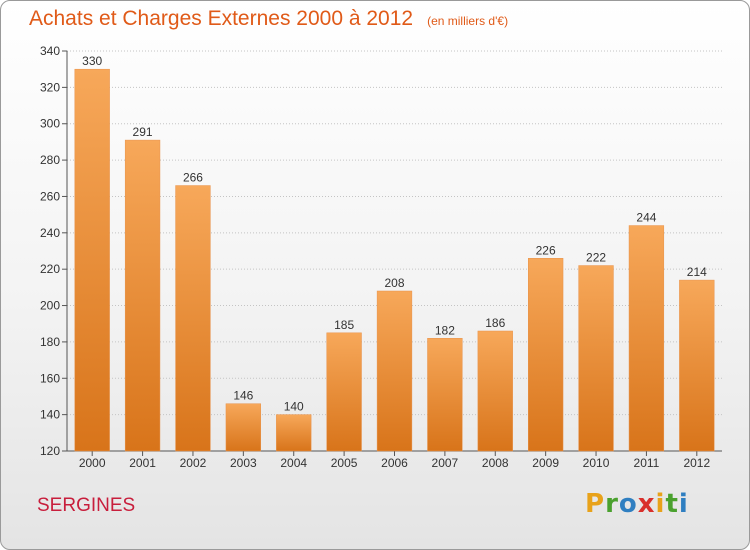 The height and width of the screenshot is (550, 750). I want to click on bar-2003, so click(243, 427).